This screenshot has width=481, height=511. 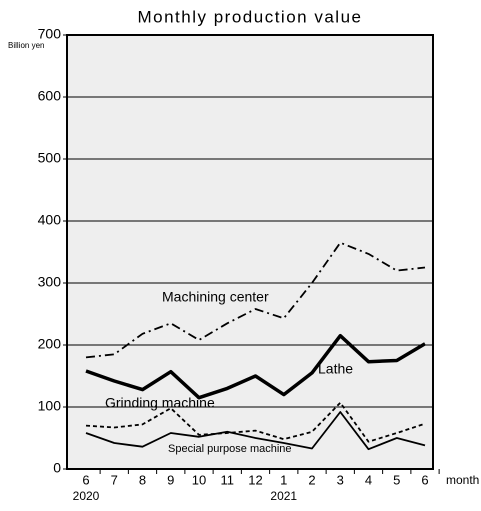 What do you see at coordinates (255, 479) in the screenshot?
I see `x-tick-label: 12` at bounding box center [255, 479].